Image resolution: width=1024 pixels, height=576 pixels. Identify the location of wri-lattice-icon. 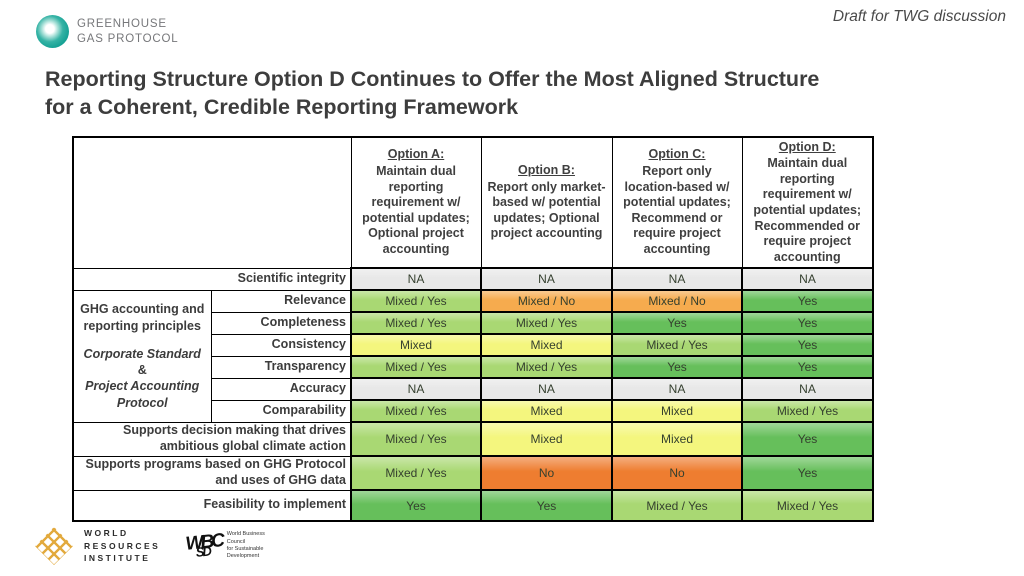
(54, 546).